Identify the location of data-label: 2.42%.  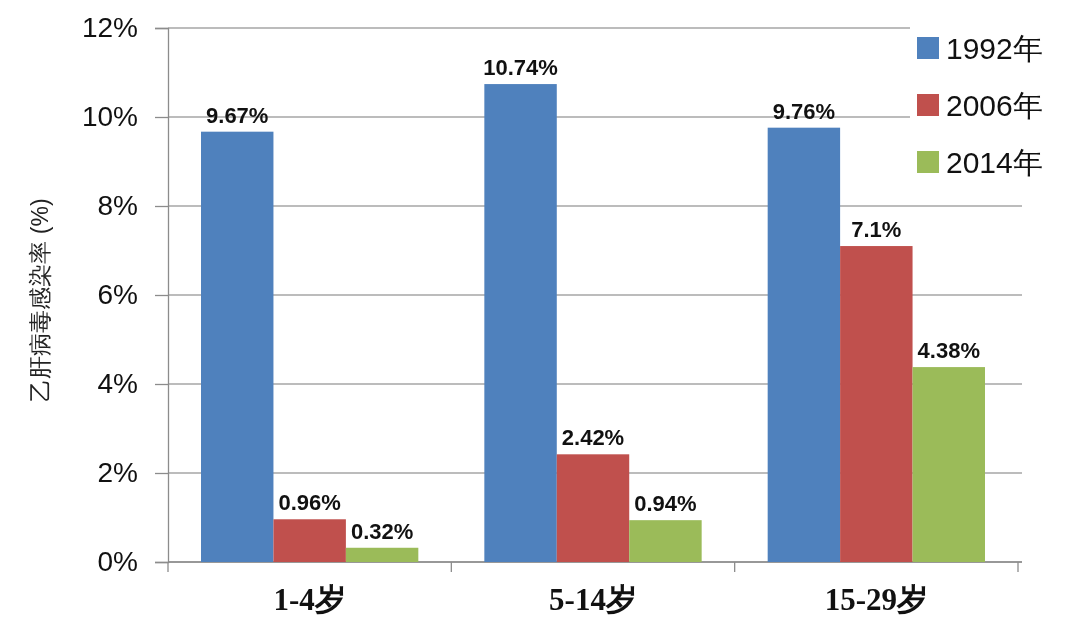
(593, 438).